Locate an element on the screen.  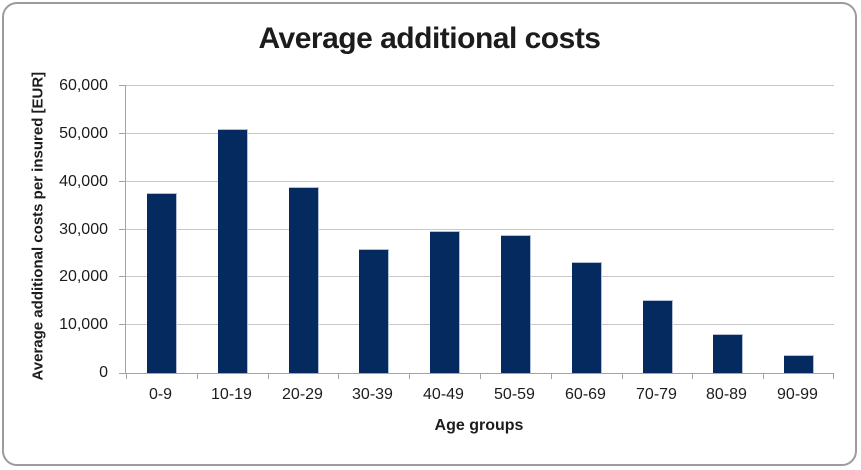
x-tick-label: 30-39 is located at coordinates (372, 394).